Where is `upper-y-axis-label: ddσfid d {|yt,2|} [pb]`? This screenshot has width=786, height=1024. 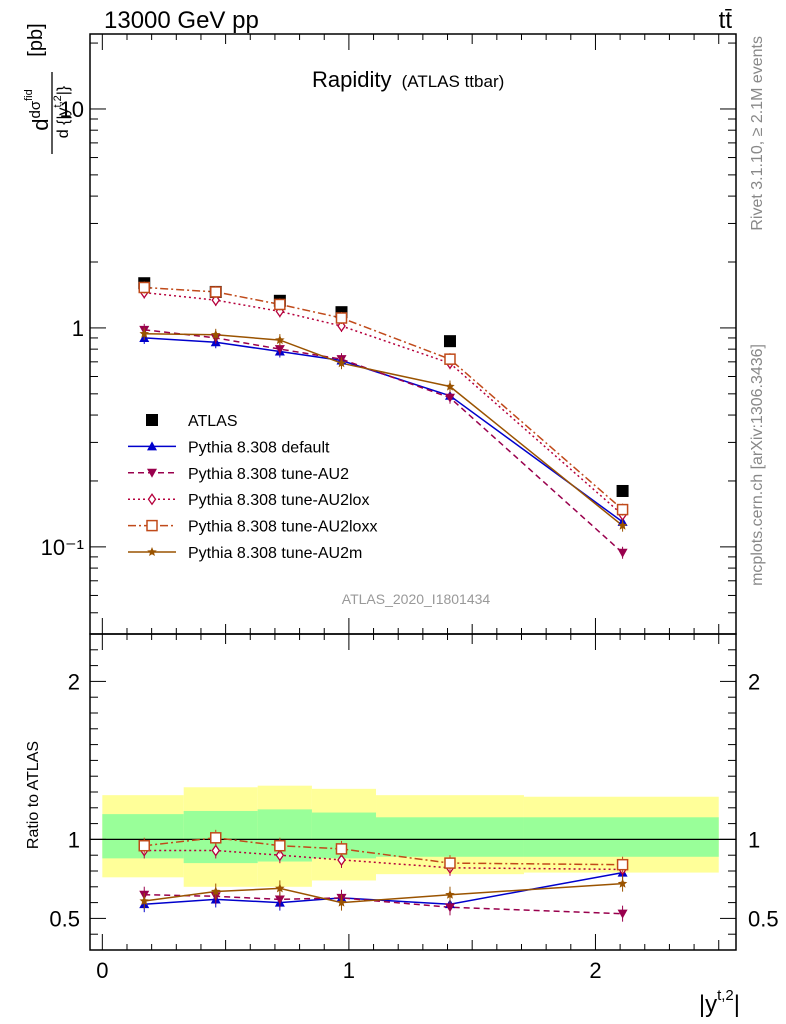 upper-y-axis-label: ddσfid d {|yt,2|} [pb] is located at coordinates (47, 88).